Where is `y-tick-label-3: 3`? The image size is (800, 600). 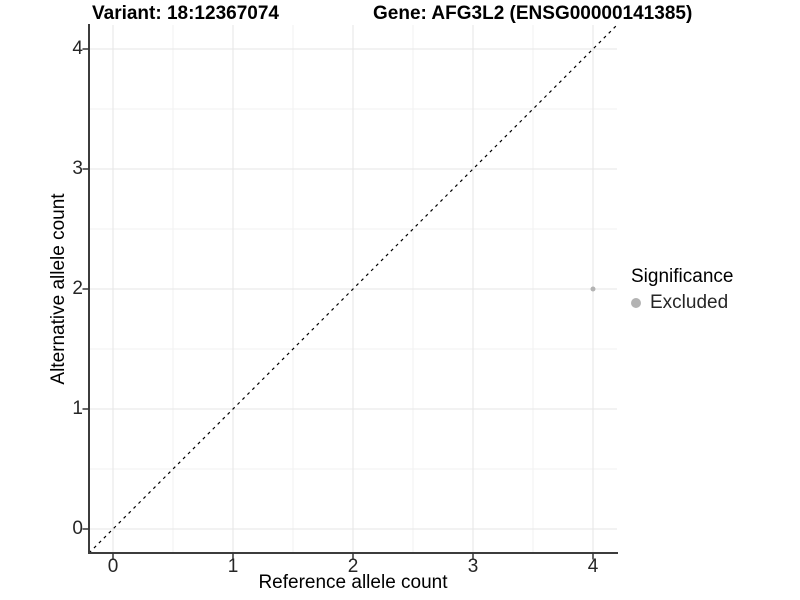 y-tick-label-3: 3 is located at coordinates (77, 168).